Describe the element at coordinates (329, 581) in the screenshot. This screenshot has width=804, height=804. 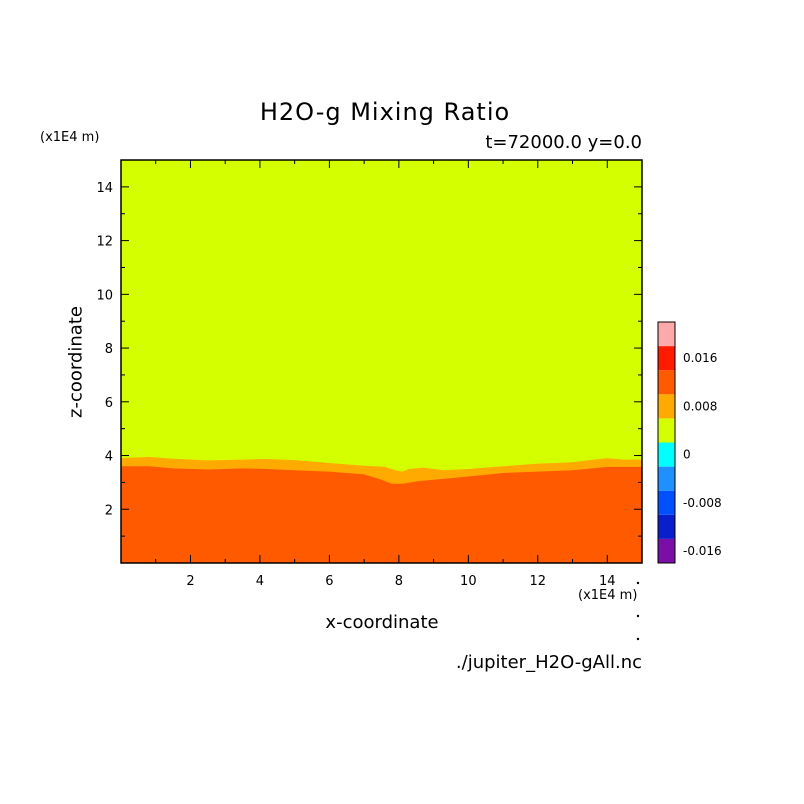
I see `x-tick-label: 6` at that location.